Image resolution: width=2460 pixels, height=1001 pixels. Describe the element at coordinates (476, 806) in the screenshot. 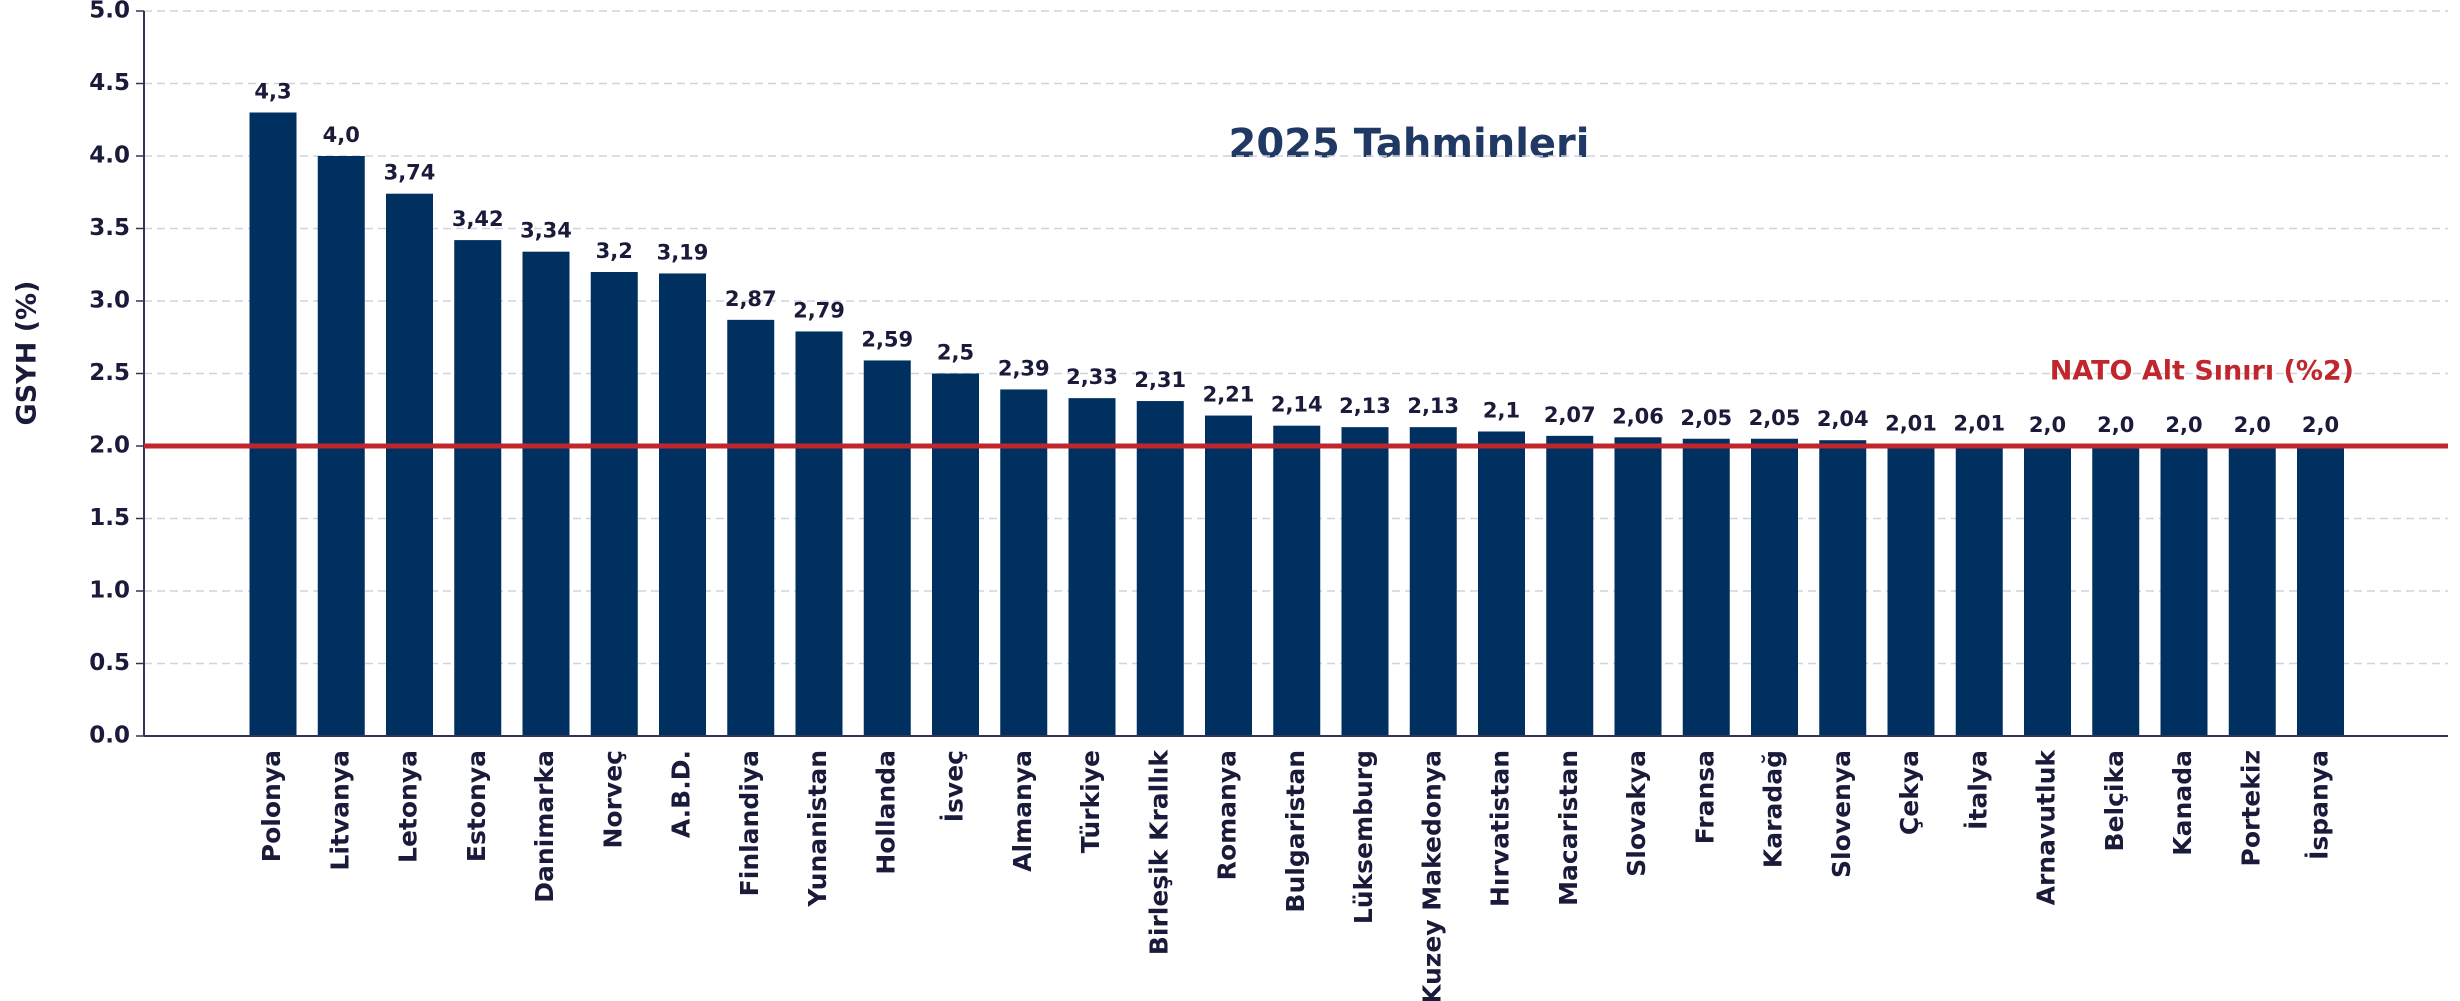

I see `x-tick-label: Estonya` at that location.